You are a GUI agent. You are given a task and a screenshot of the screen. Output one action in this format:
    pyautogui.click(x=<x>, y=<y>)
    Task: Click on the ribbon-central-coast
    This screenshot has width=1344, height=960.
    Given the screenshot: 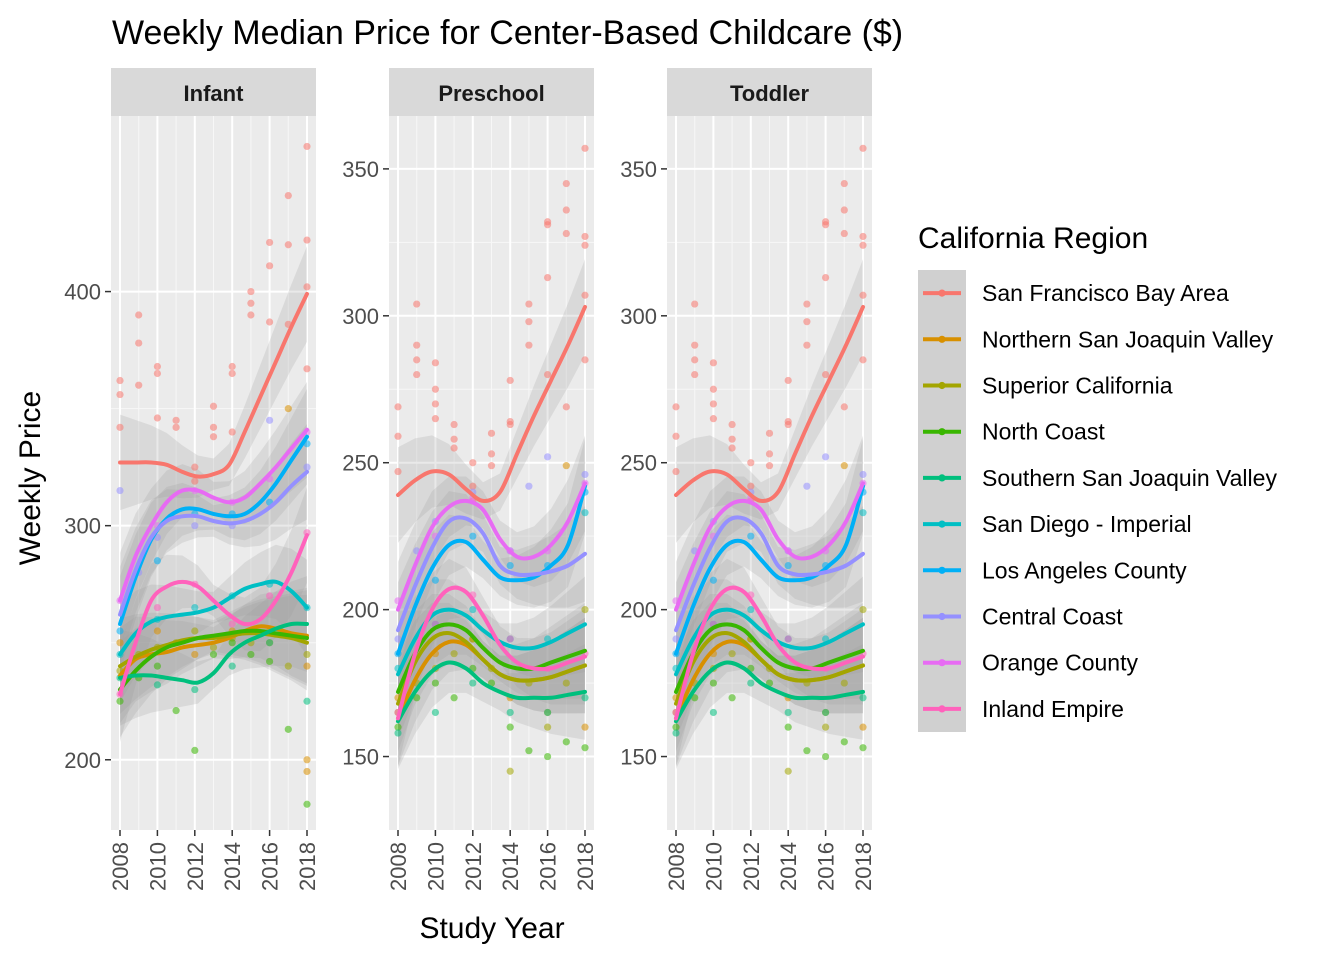 What is the action you would take?
    pyautogui.click(x=769, y=585)
    